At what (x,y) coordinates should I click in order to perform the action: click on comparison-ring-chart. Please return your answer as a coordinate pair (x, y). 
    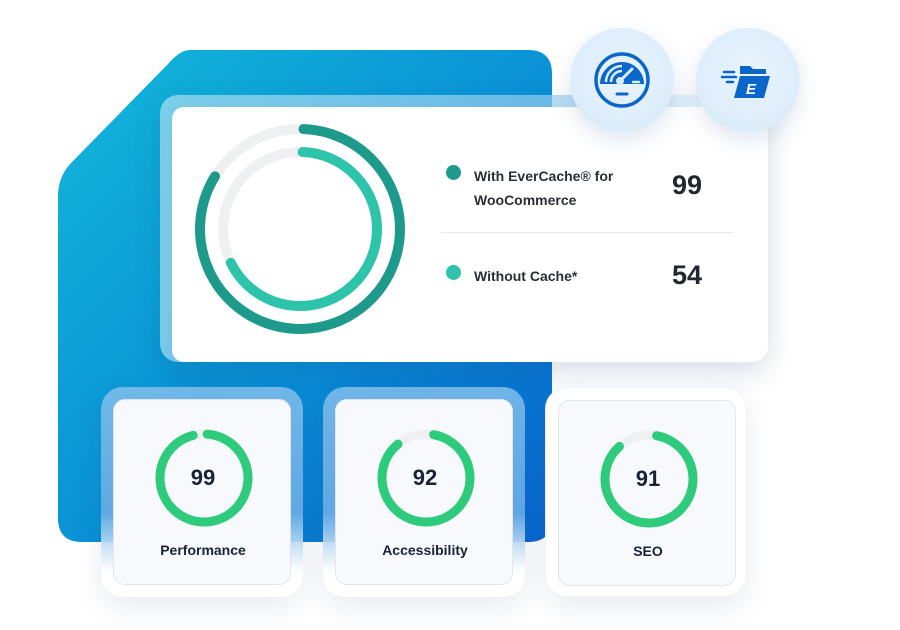
    Looking at the image, I should click on (300, 229).